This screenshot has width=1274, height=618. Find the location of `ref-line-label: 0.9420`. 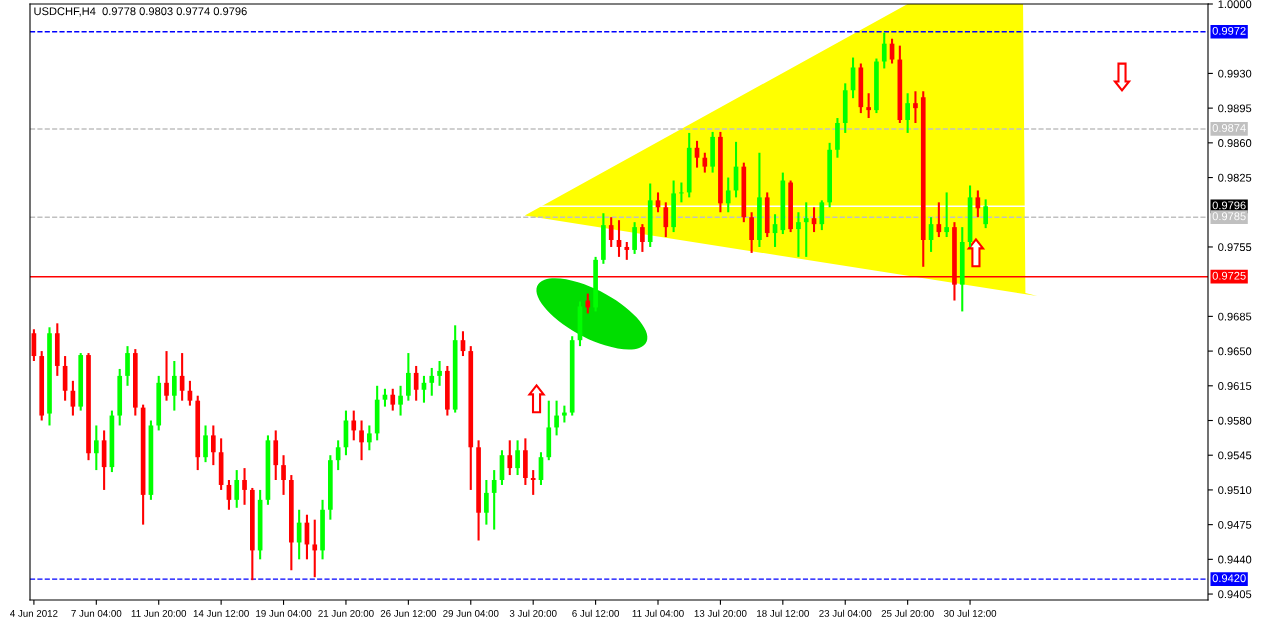

ref-line-label: 0.9420 is located at coordinates (1229, 578).